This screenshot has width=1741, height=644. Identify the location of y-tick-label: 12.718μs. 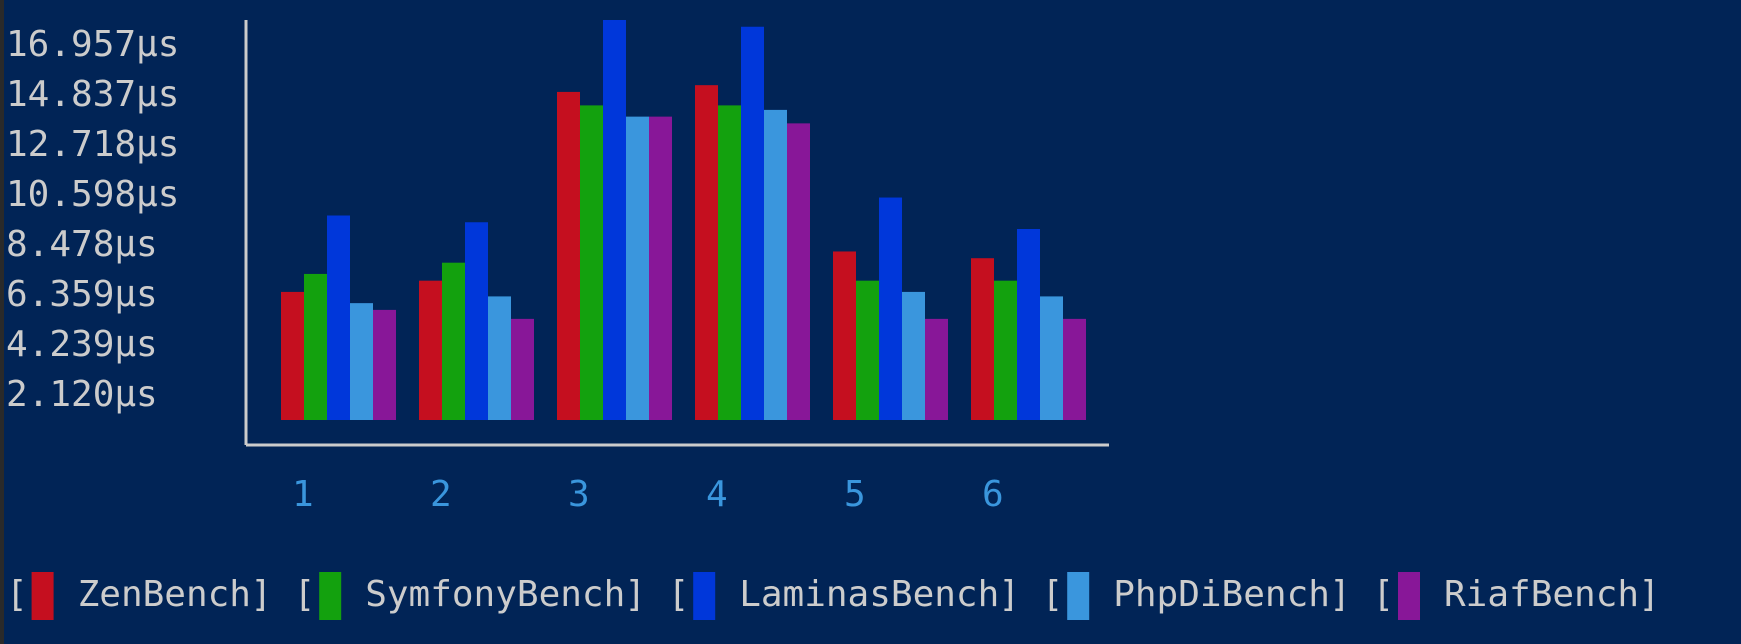
(92, 144).